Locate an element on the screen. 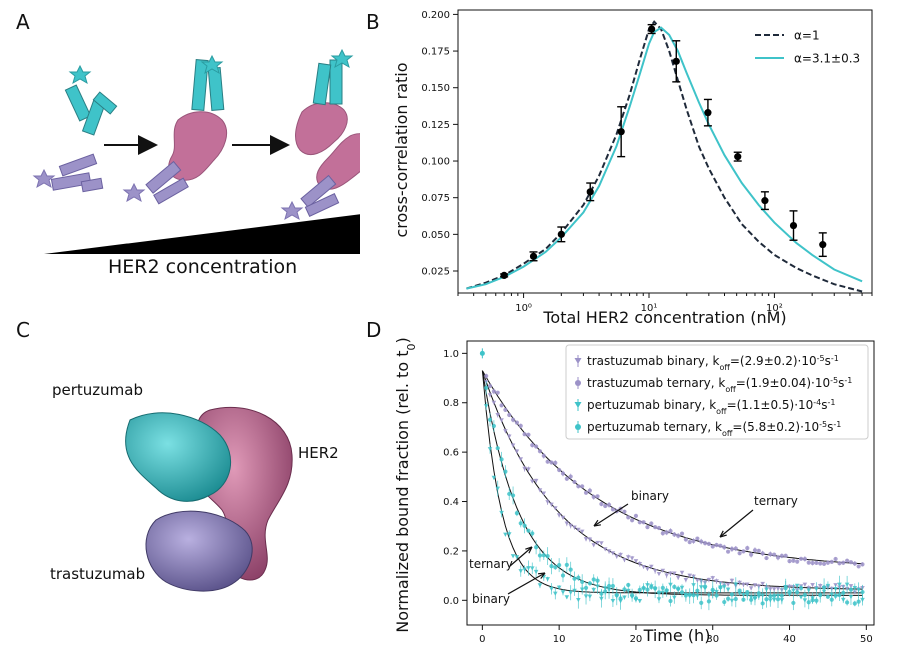  chart-d-xtick-label: 20 is located at coordinates (636, 639).